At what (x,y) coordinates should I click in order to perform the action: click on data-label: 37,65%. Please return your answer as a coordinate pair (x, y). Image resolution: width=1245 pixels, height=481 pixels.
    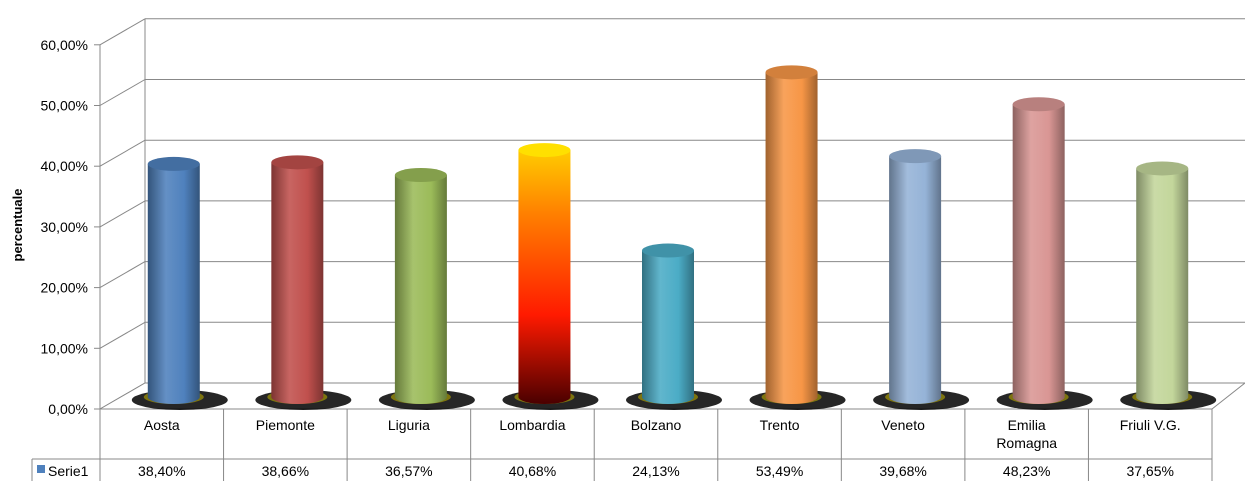
    Looking at the image, I should click on (1149, 471).